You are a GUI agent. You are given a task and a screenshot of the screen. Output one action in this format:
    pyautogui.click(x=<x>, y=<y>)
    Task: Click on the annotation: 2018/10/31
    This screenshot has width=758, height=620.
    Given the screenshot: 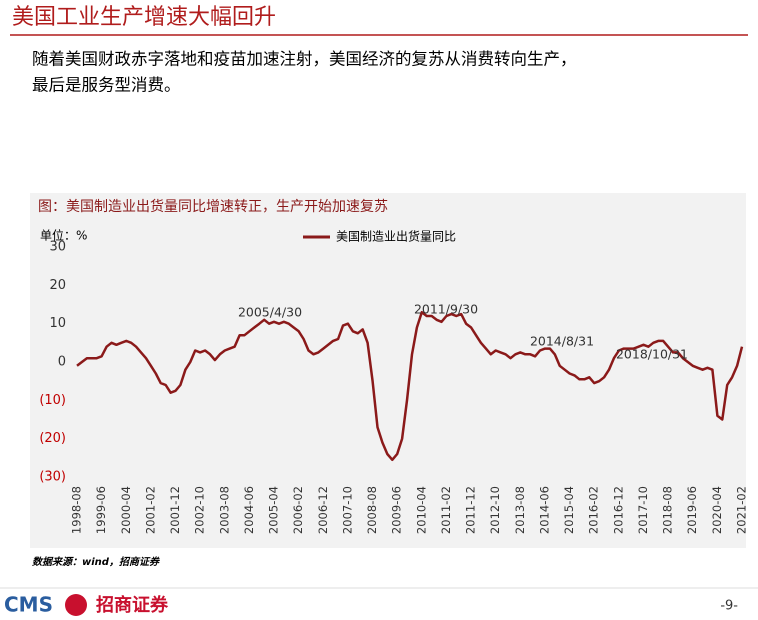 What is the action you would take?
    pyautogui.click(x=652, y=354)
    